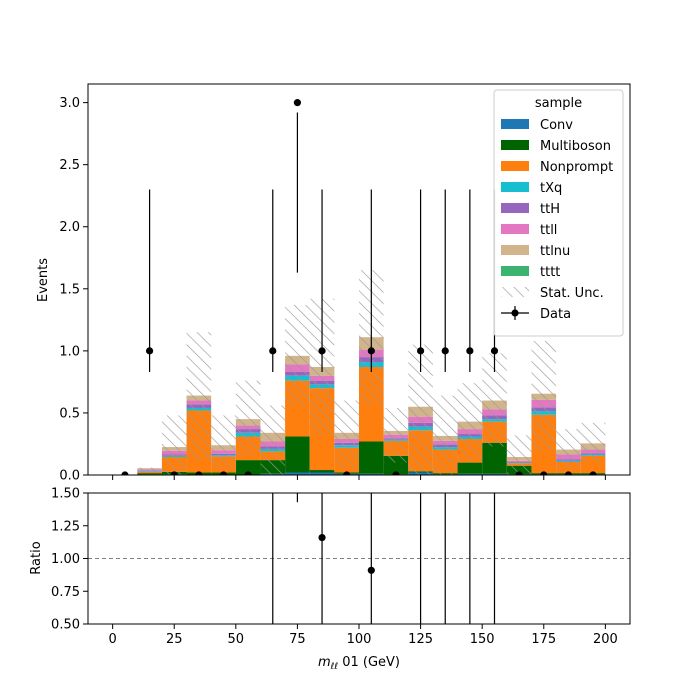 The width and height of the screenshot is (700, 700). What do you see at coordinates (69, 476) in the screenshot?
I see `main-y-tick-label-0: 0.0` at bounding box center [69, 476].